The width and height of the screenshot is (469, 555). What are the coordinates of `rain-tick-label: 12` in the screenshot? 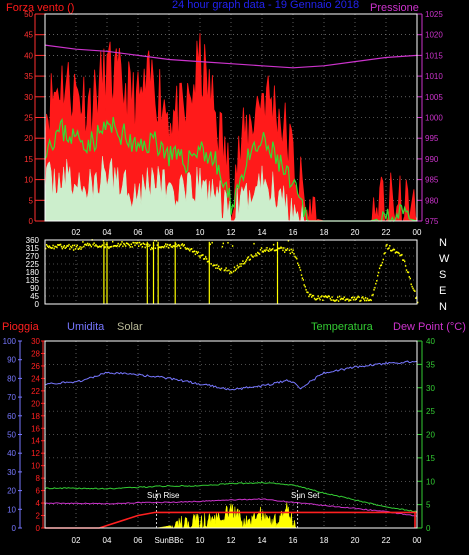 It's located at (35, 453).